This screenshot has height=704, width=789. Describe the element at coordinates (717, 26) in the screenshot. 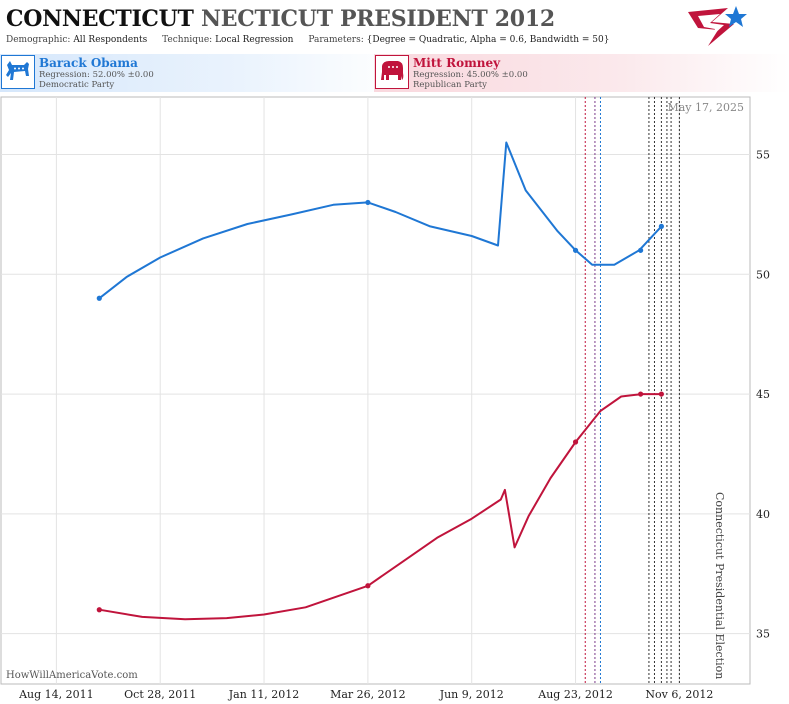

I see `site-logo-icon` at that location.